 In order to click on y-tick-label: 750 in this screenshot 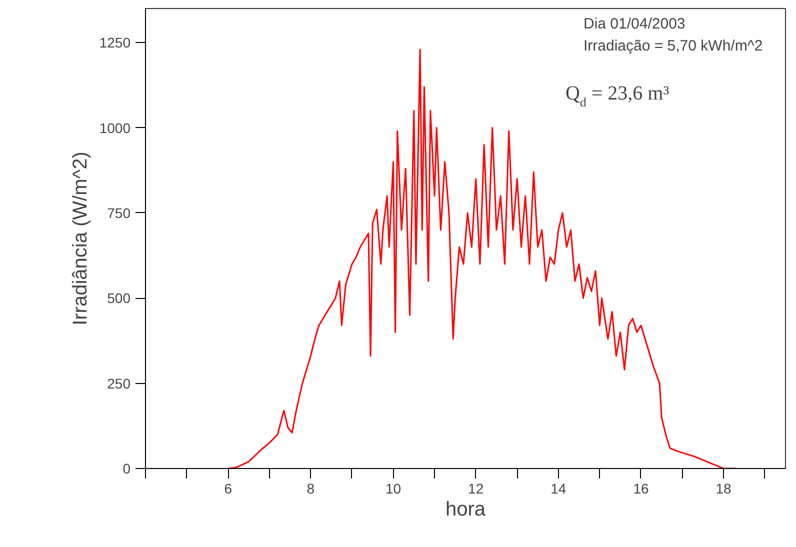, I will do `click(119, 212)`.